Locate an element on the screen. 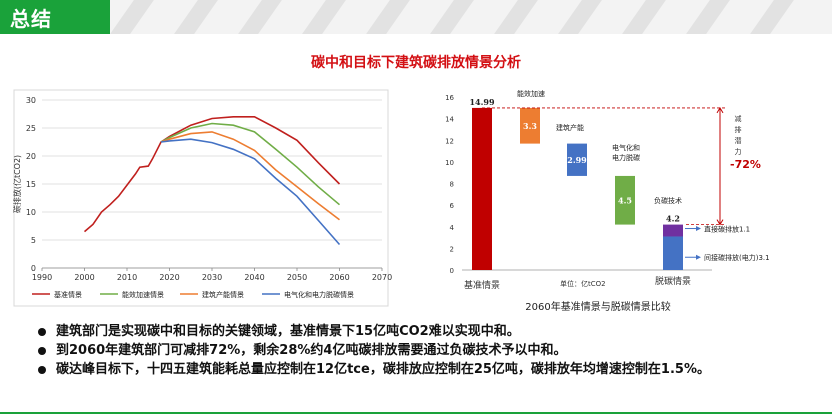 This screenshot has height=419, width=832. bullet-text: 建筑部门是实现碳中和目标的关键领域，基准情景下15亿吨CO2难以实现中和。 is located at coordinates (288, 331).